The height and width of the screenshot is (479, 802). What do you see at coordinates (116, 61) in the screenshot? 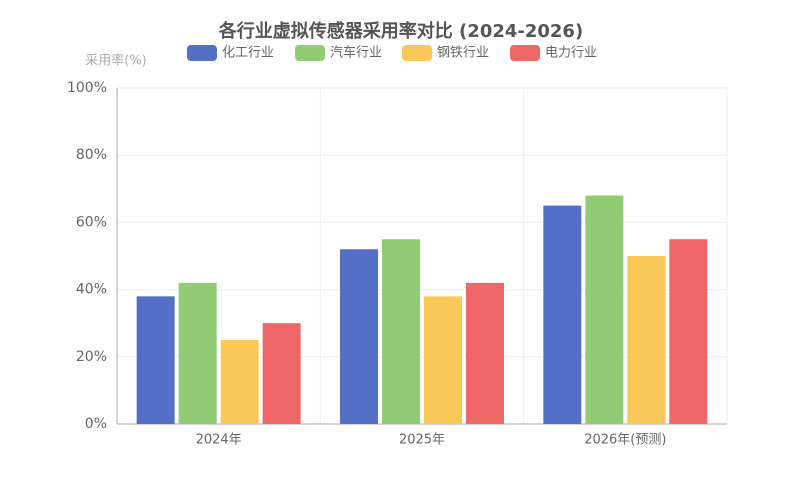
I see `y-axis-label: 采用率(%)` at bounding box center [116, 61].